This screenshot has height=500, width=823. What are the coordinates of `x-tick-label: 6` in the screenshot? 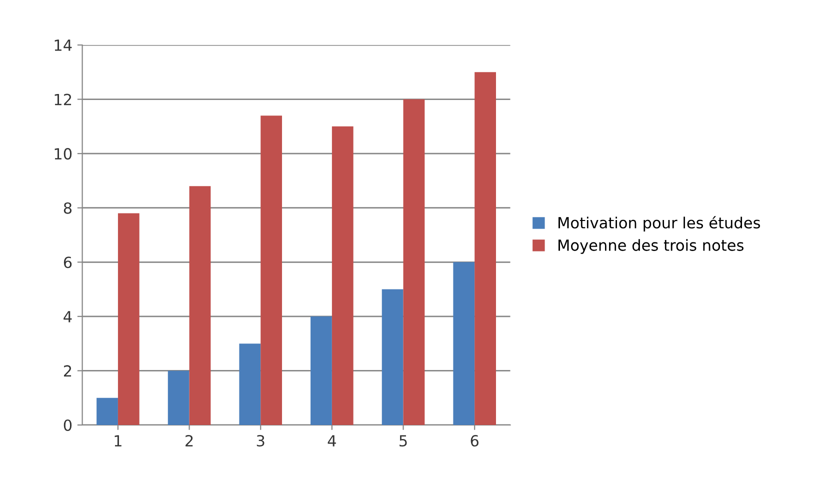 It's located at (474, 440).